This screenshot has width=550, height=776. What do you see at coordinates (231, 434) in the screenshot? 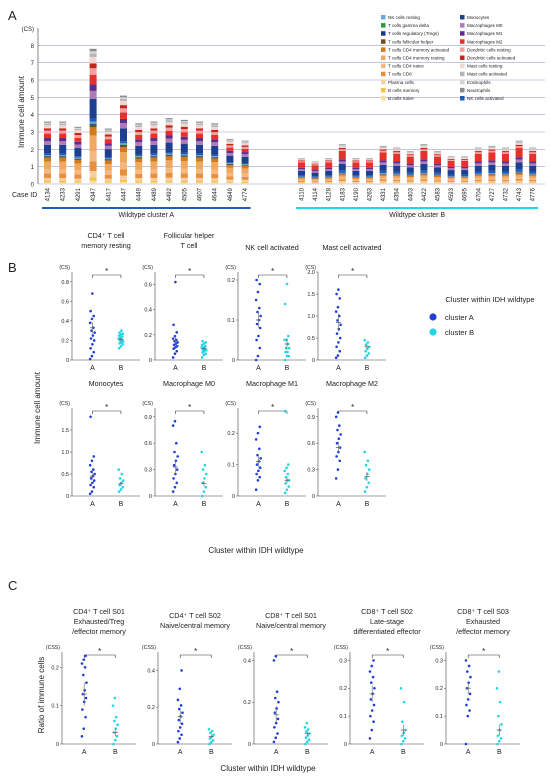
I see `b-sub-tick-label: 0.2` at bounding box center [231, 434].